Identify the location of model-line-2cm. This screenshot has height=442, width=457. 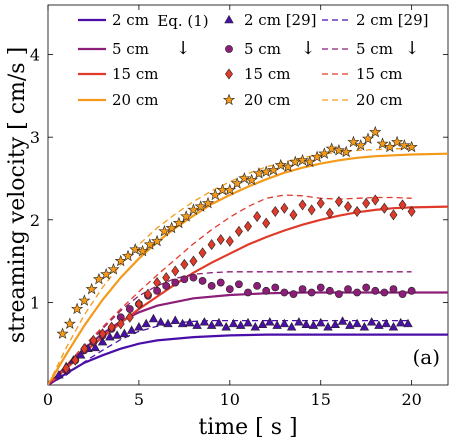
(248, 359).